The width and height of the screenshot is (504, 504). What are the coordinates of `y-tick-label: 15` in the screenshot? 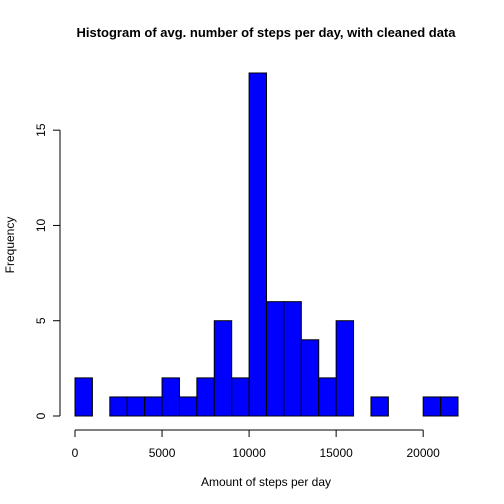 It's located at (41, 130).